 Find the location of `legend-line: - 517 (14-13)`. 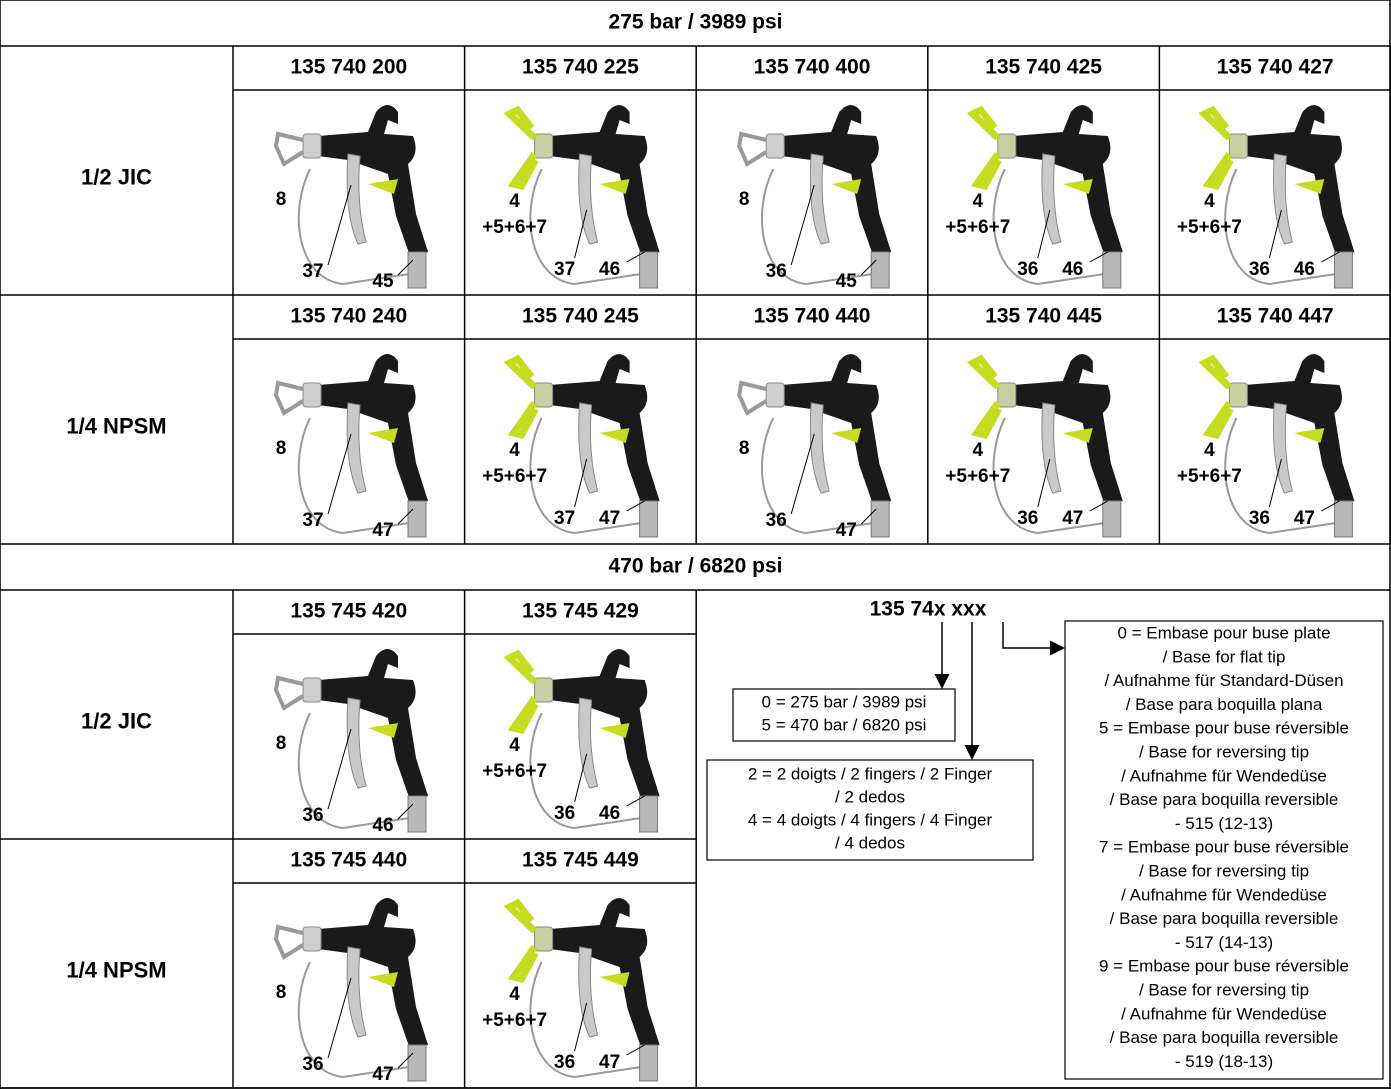

legend-line: - 517 (14-13) is located at coordinates (1224, 942).